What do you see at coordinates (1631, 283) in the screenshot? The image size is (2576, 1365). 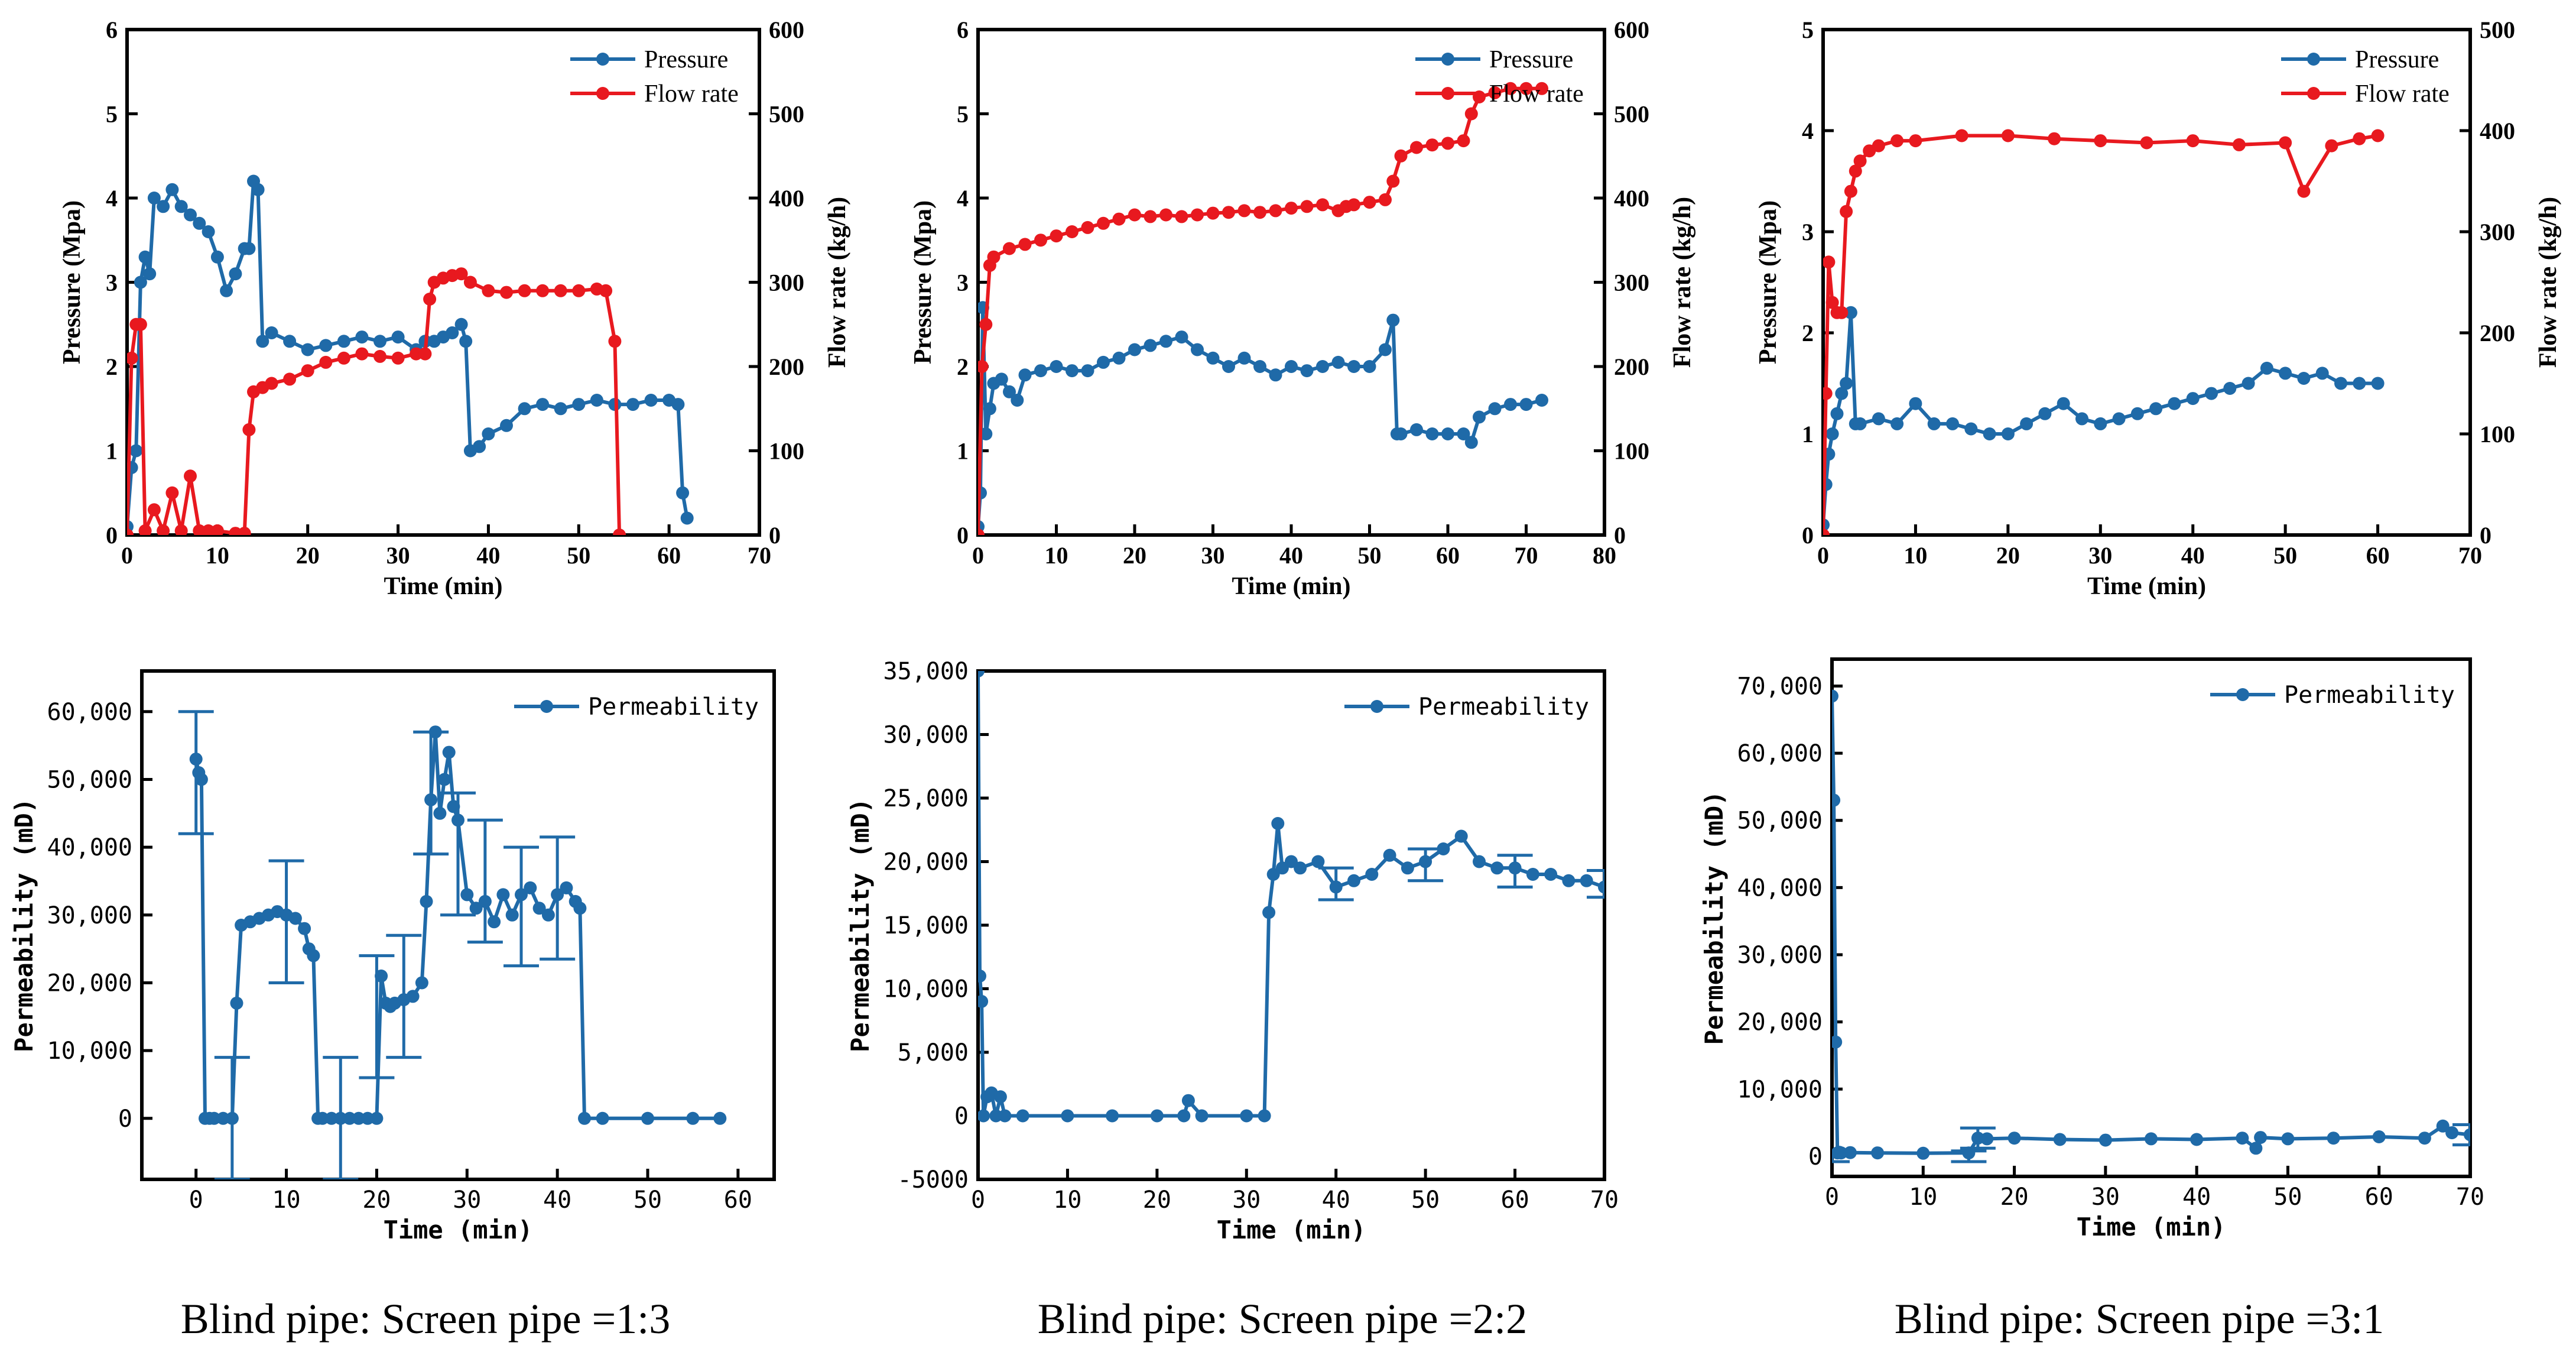 I see `y2-tick-label: 300` at bounding box center [1631, 283].